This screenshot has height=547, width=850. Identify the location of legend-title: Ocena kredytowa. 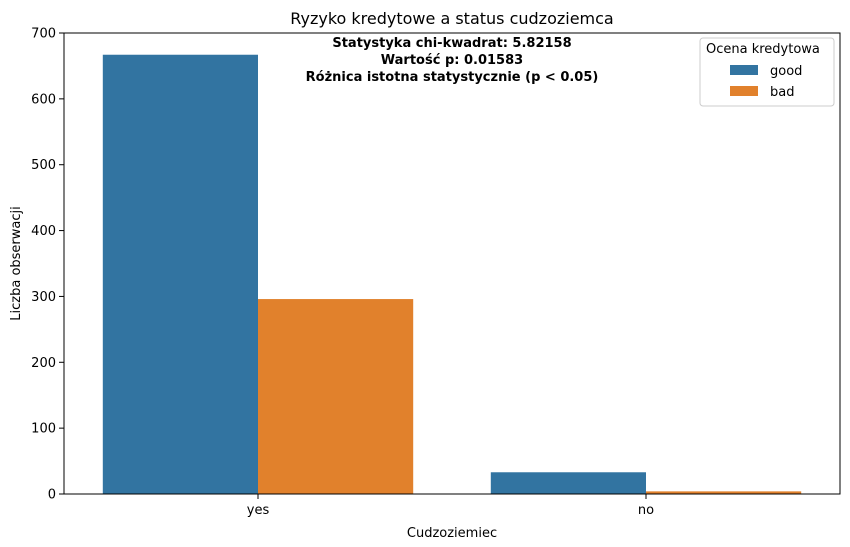
(763, 49).